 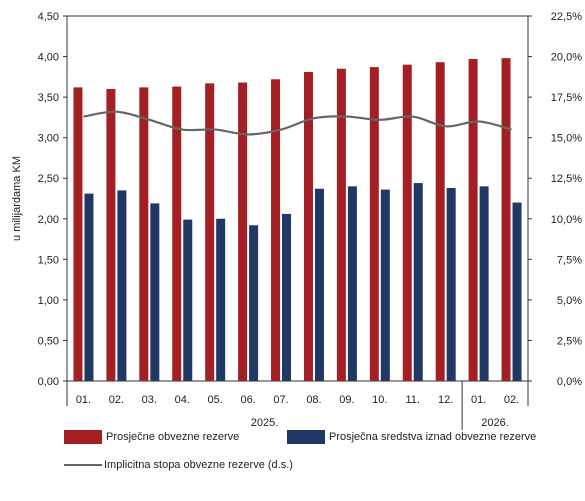 I want to click on x-tick-label: 03., so click(x=149, y=400).